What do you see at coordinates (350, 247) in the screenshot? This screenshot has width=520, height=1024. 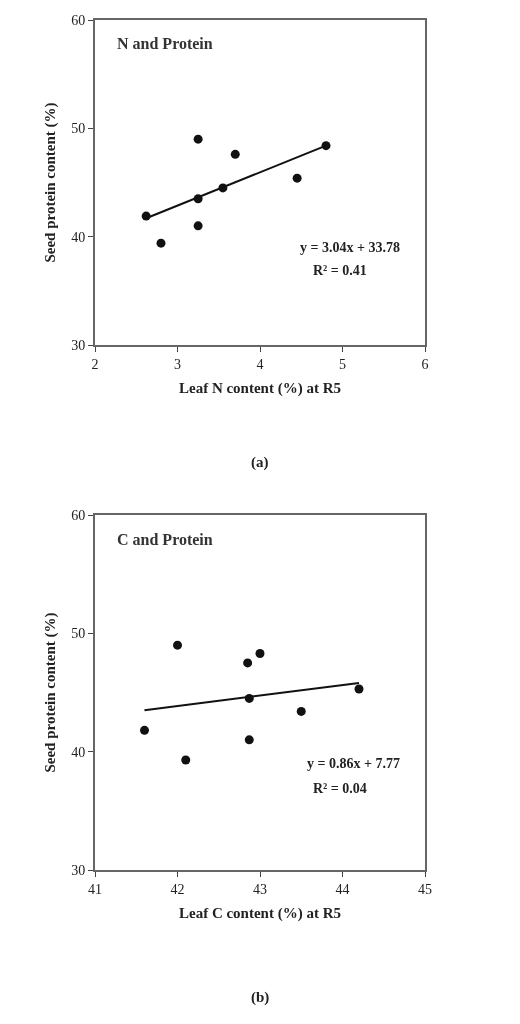 I see `annotation: y = 3.04x + 33.78` at bounding box center [350, 247].